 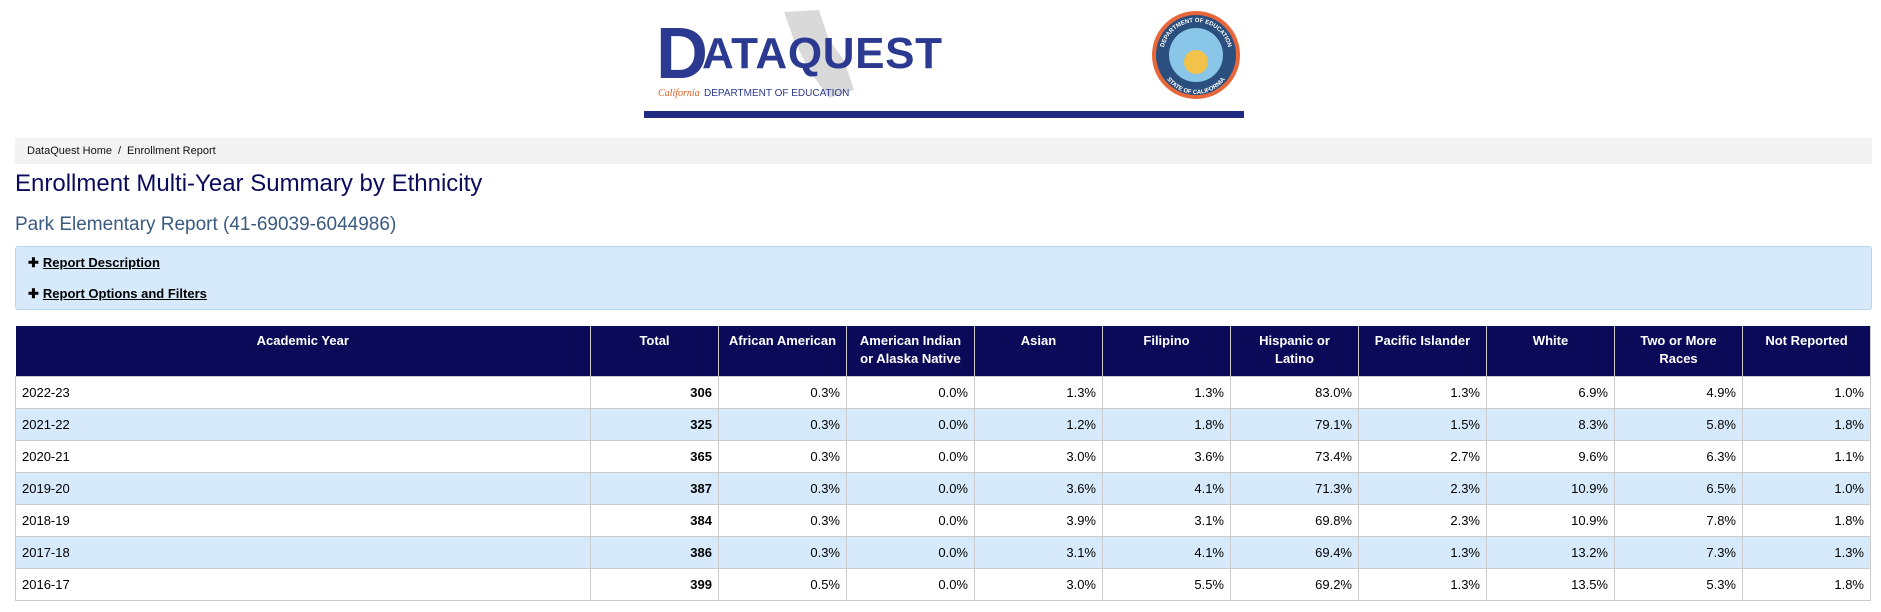 I want to click on percent-cell: 69.8%, so click(x=1294, y=520).